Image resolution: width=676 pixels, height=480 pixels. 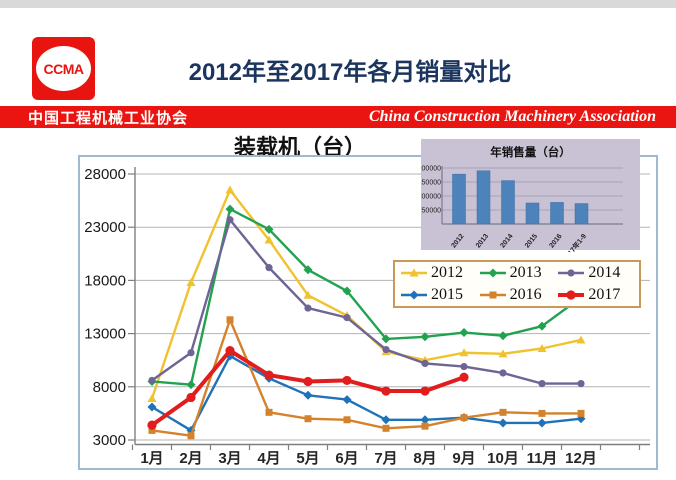 I want to click on legend-swatch-2016, so click(x=492, y=295).